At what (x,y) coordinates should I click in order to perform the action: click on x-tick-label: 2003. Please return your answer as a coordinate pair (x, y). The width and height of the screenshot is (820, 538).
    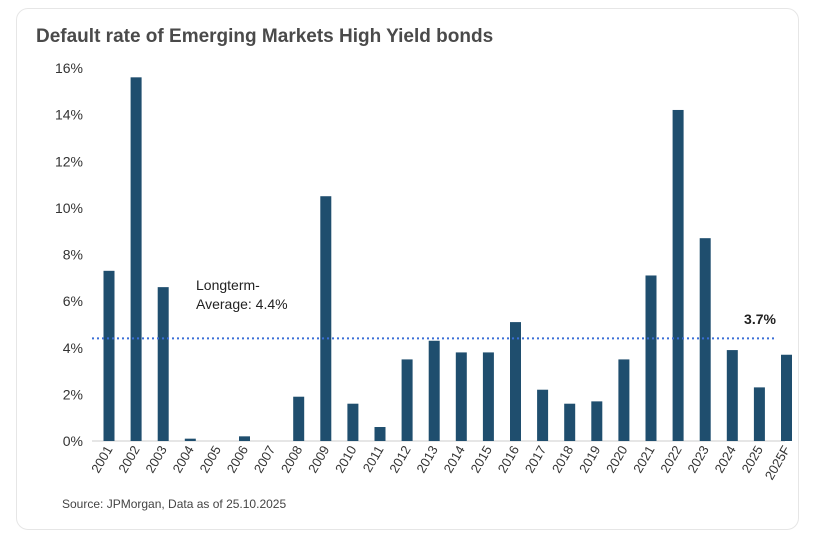
    Looking at the image, I should click on (155, 459).